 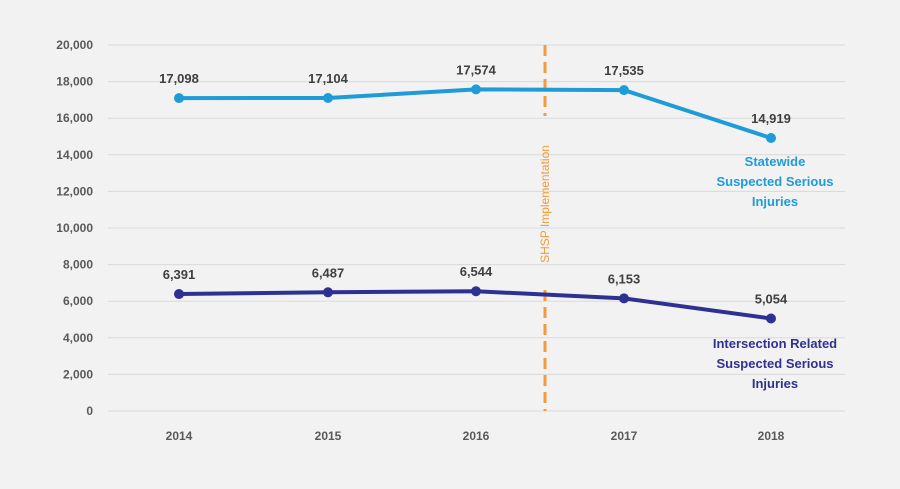 I want to click on annotations: SHSP Implementation, so click(x=545, y=228).